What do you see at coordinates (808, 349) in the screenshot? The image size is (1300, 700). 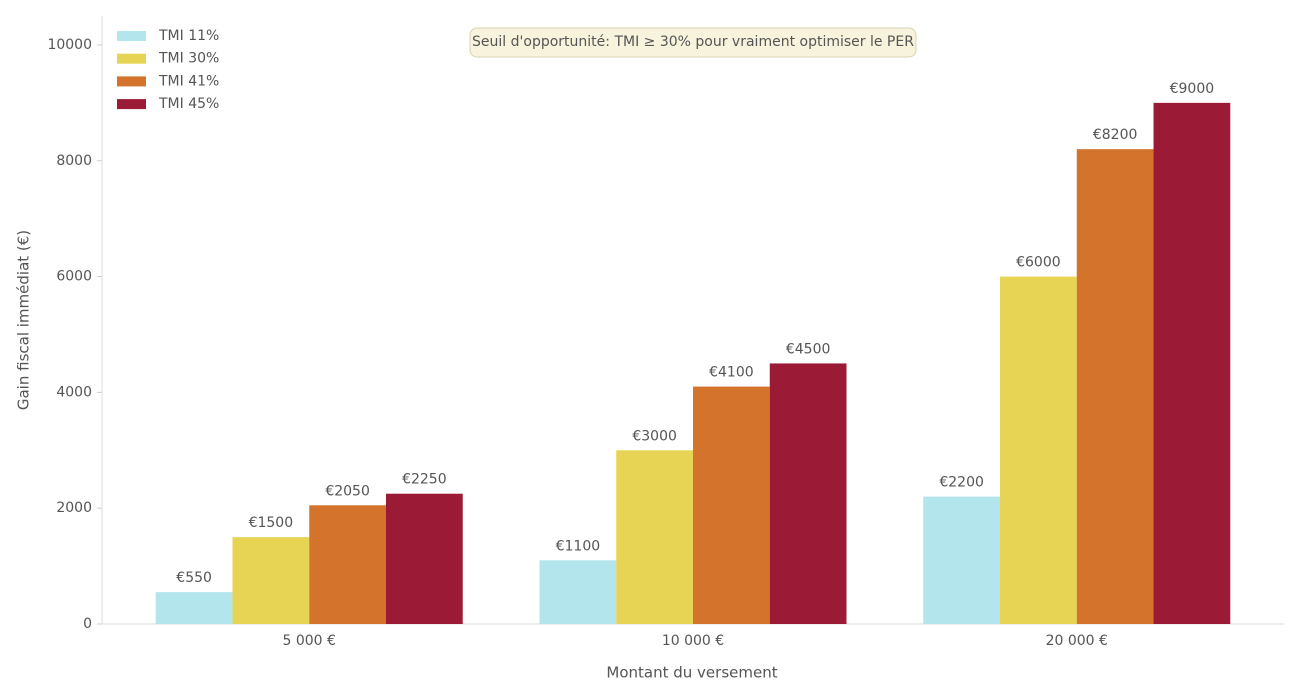 I see `value-label: €4500` at bounding box center [808, 349].